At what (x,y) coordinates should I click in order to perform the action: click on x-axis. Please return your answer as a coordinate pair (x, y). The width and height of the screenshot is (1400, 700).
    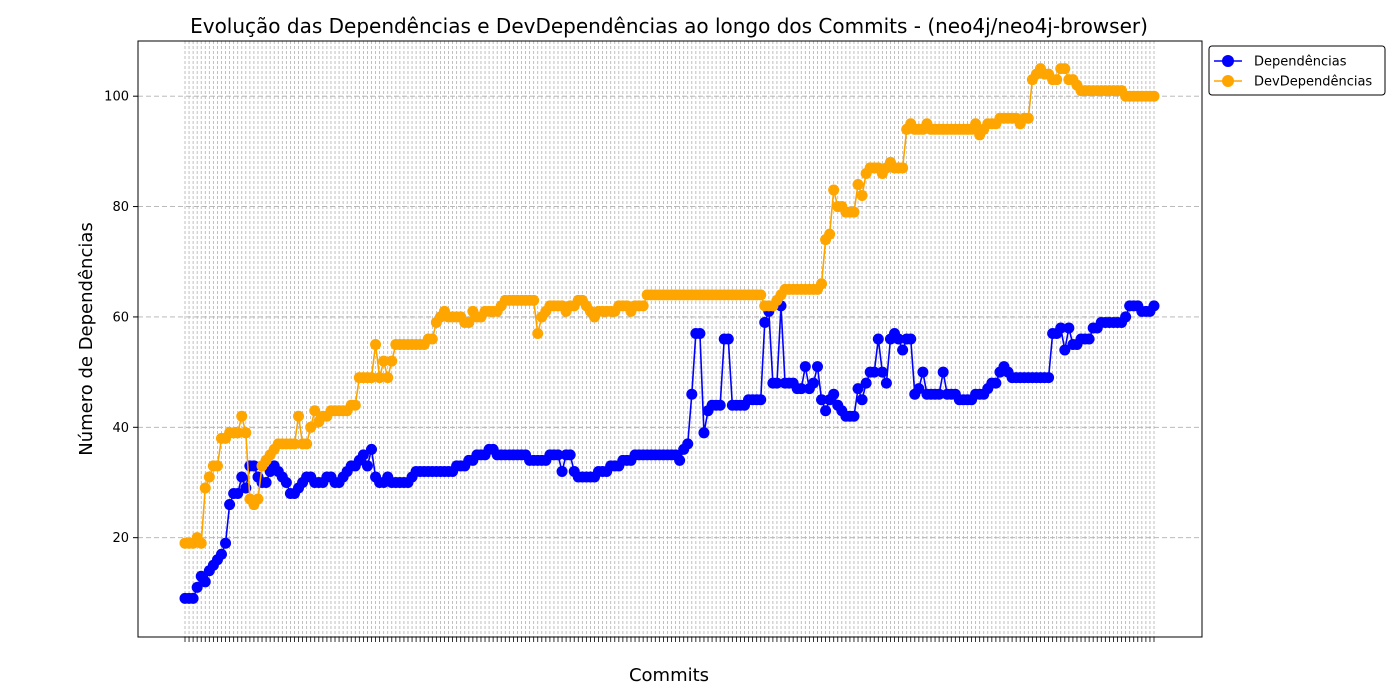
    Looking at the image, I should click on (669, 639).